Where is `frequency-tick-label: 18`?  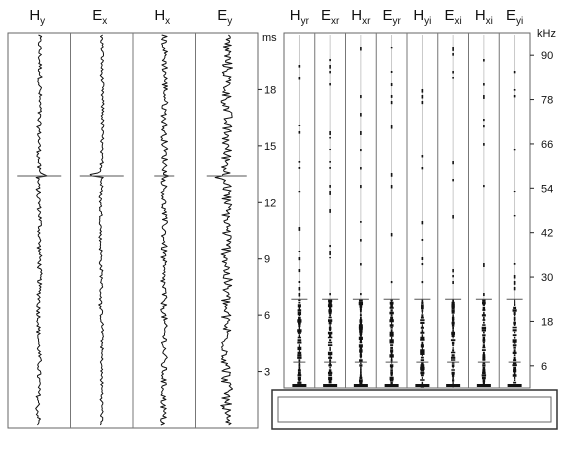 frequency-tick-label: 18 is located at coordinates (547, 322).